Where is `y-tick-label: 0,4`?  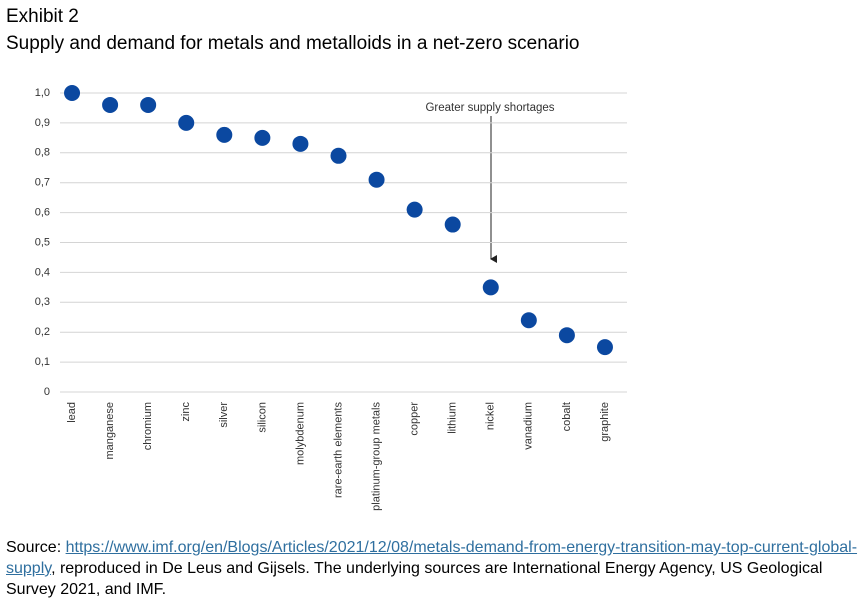 y-tick-label: 0,4 is located at coordinates (42, 272).